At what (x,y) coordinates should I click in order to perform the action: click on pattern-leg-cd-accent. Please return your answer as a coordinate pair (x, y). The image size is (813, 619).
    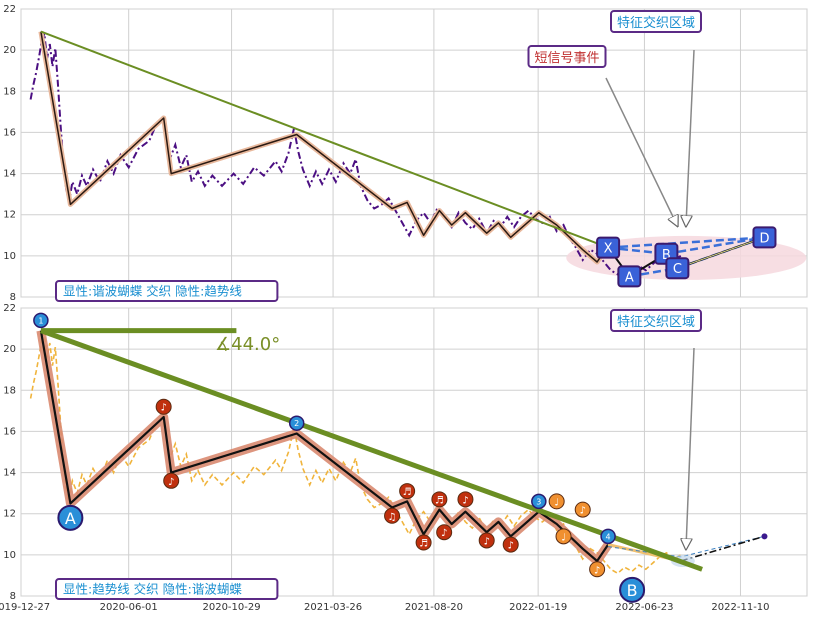
    Looking at the image, I should click on (721, 252).